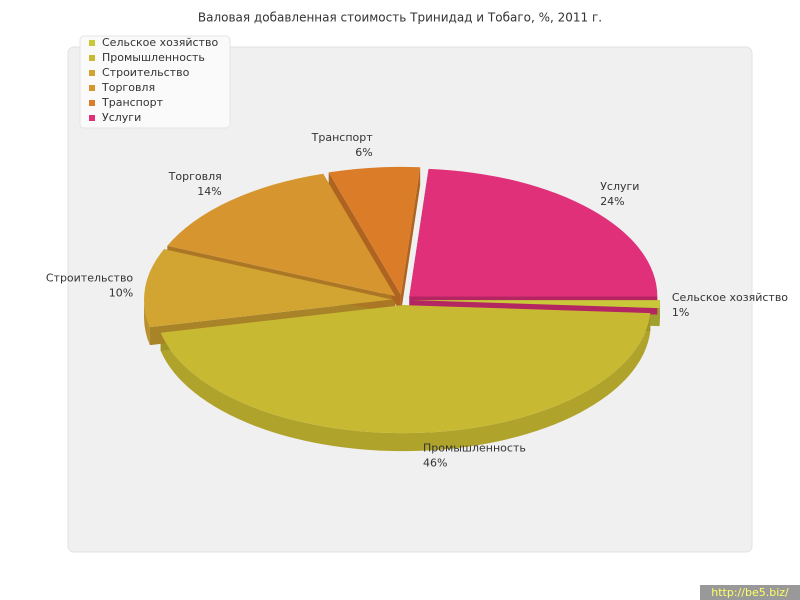 Image resolution: width=800 pixels, height=600 pixels. I want to click on legend-box, so click(155, 82).